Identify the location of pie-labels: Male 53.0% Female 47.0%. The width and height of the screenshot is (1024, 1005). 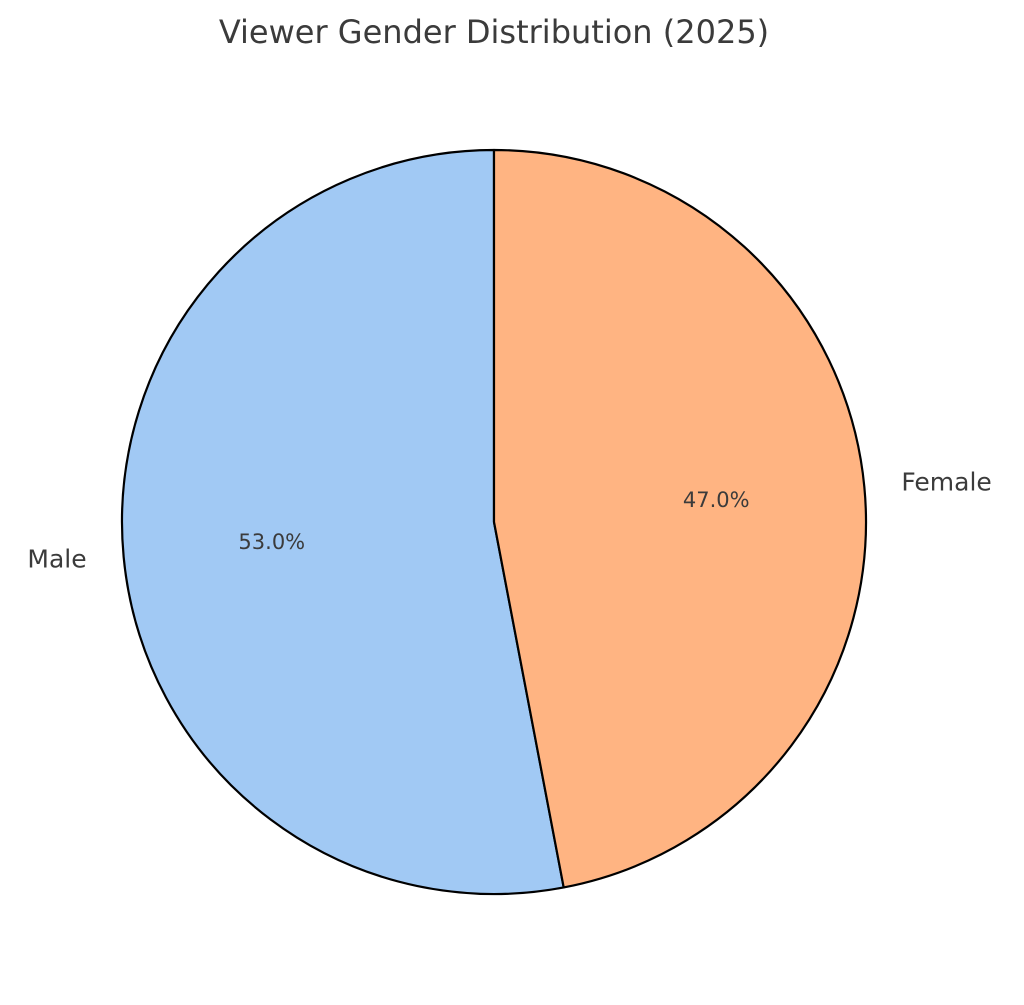
(509, 520).